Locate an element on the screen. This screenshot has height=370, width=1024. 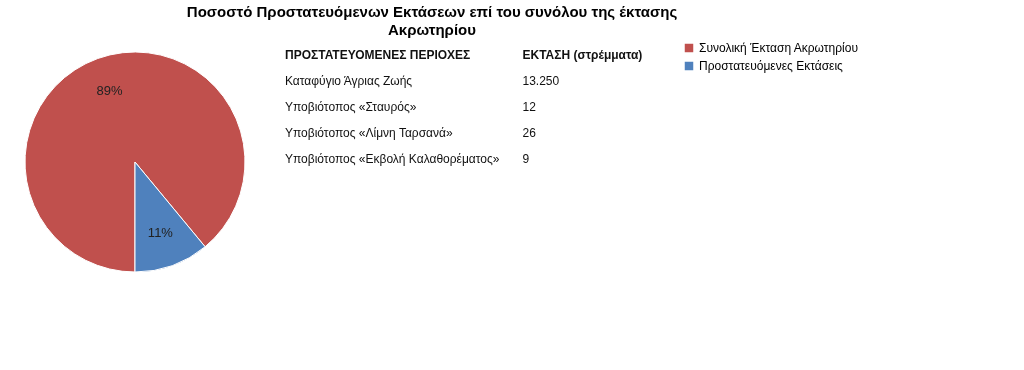
text: ΕΚΤΑΣΗ (στρέμματα) is located at coordinates (582, 55).